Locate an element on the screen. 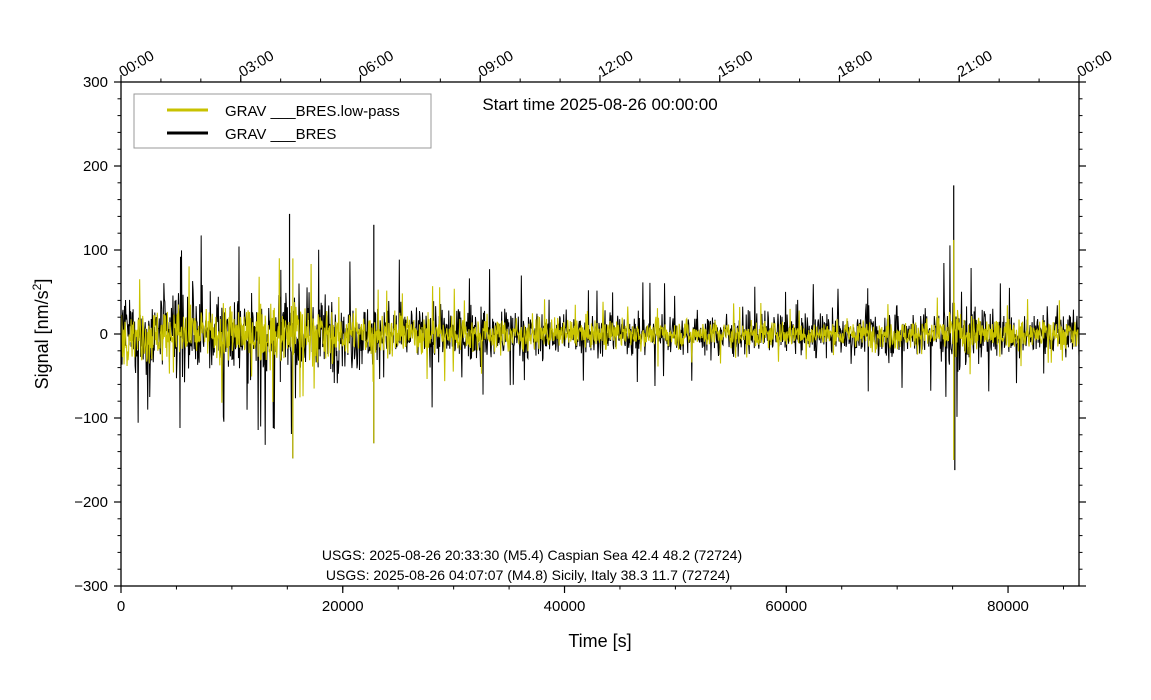  y-tick-label: −100 is located at coordinates (91, 418).